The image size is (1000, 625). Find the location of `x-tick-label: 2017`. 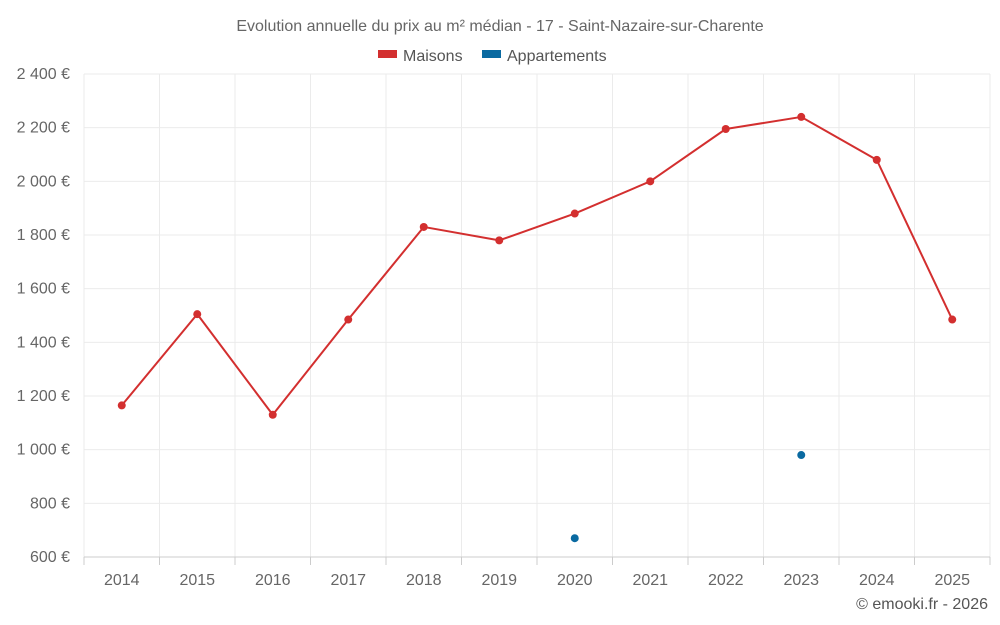

x-tick-label: 2017 is located at coordinates (348, 580).